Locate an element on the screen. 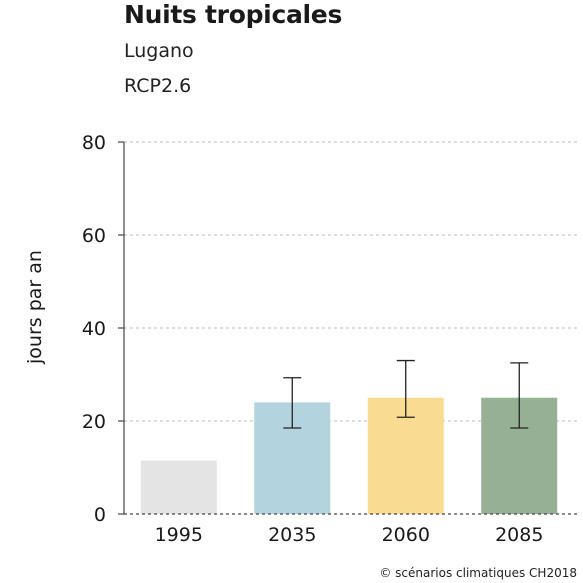 The width and height of the screenshot is (583, 583). chart-subtitle-scenario: RCP2.6 is located at coordinates (158, 86).